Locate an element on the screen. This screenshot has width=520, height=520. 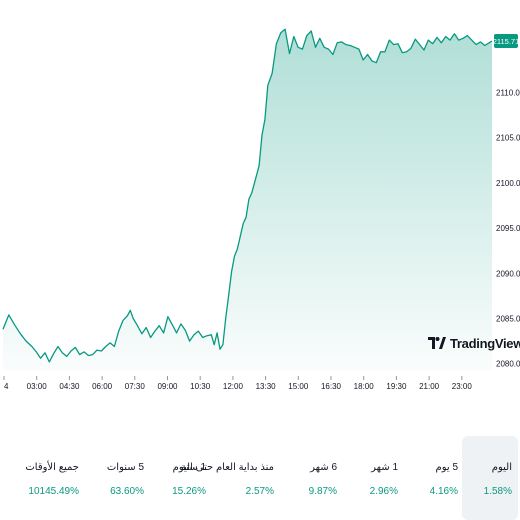
x-axis-tick-label: 18:00 is located at coordinates (364, 386).